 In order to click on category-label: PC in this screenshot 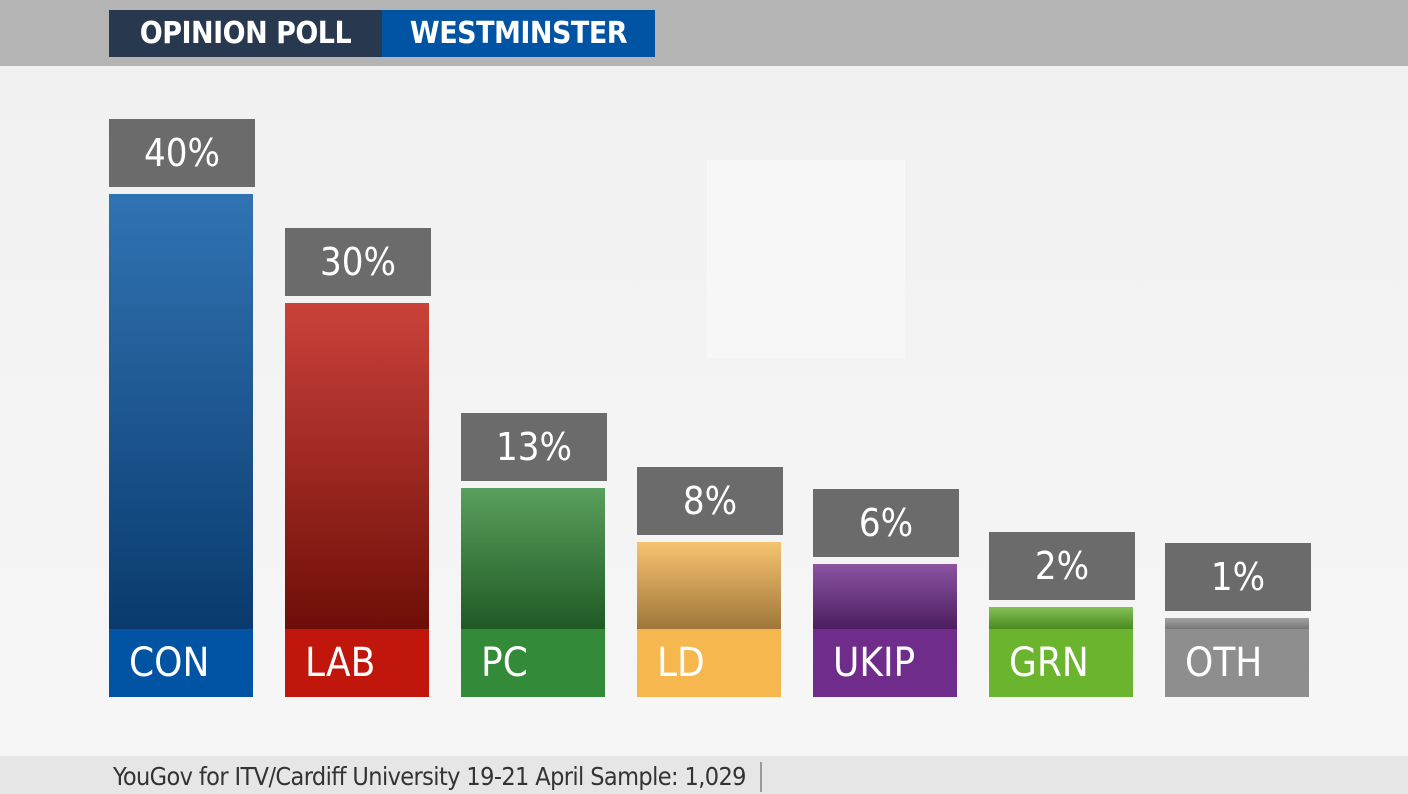, I will do `click(533, 663)`.